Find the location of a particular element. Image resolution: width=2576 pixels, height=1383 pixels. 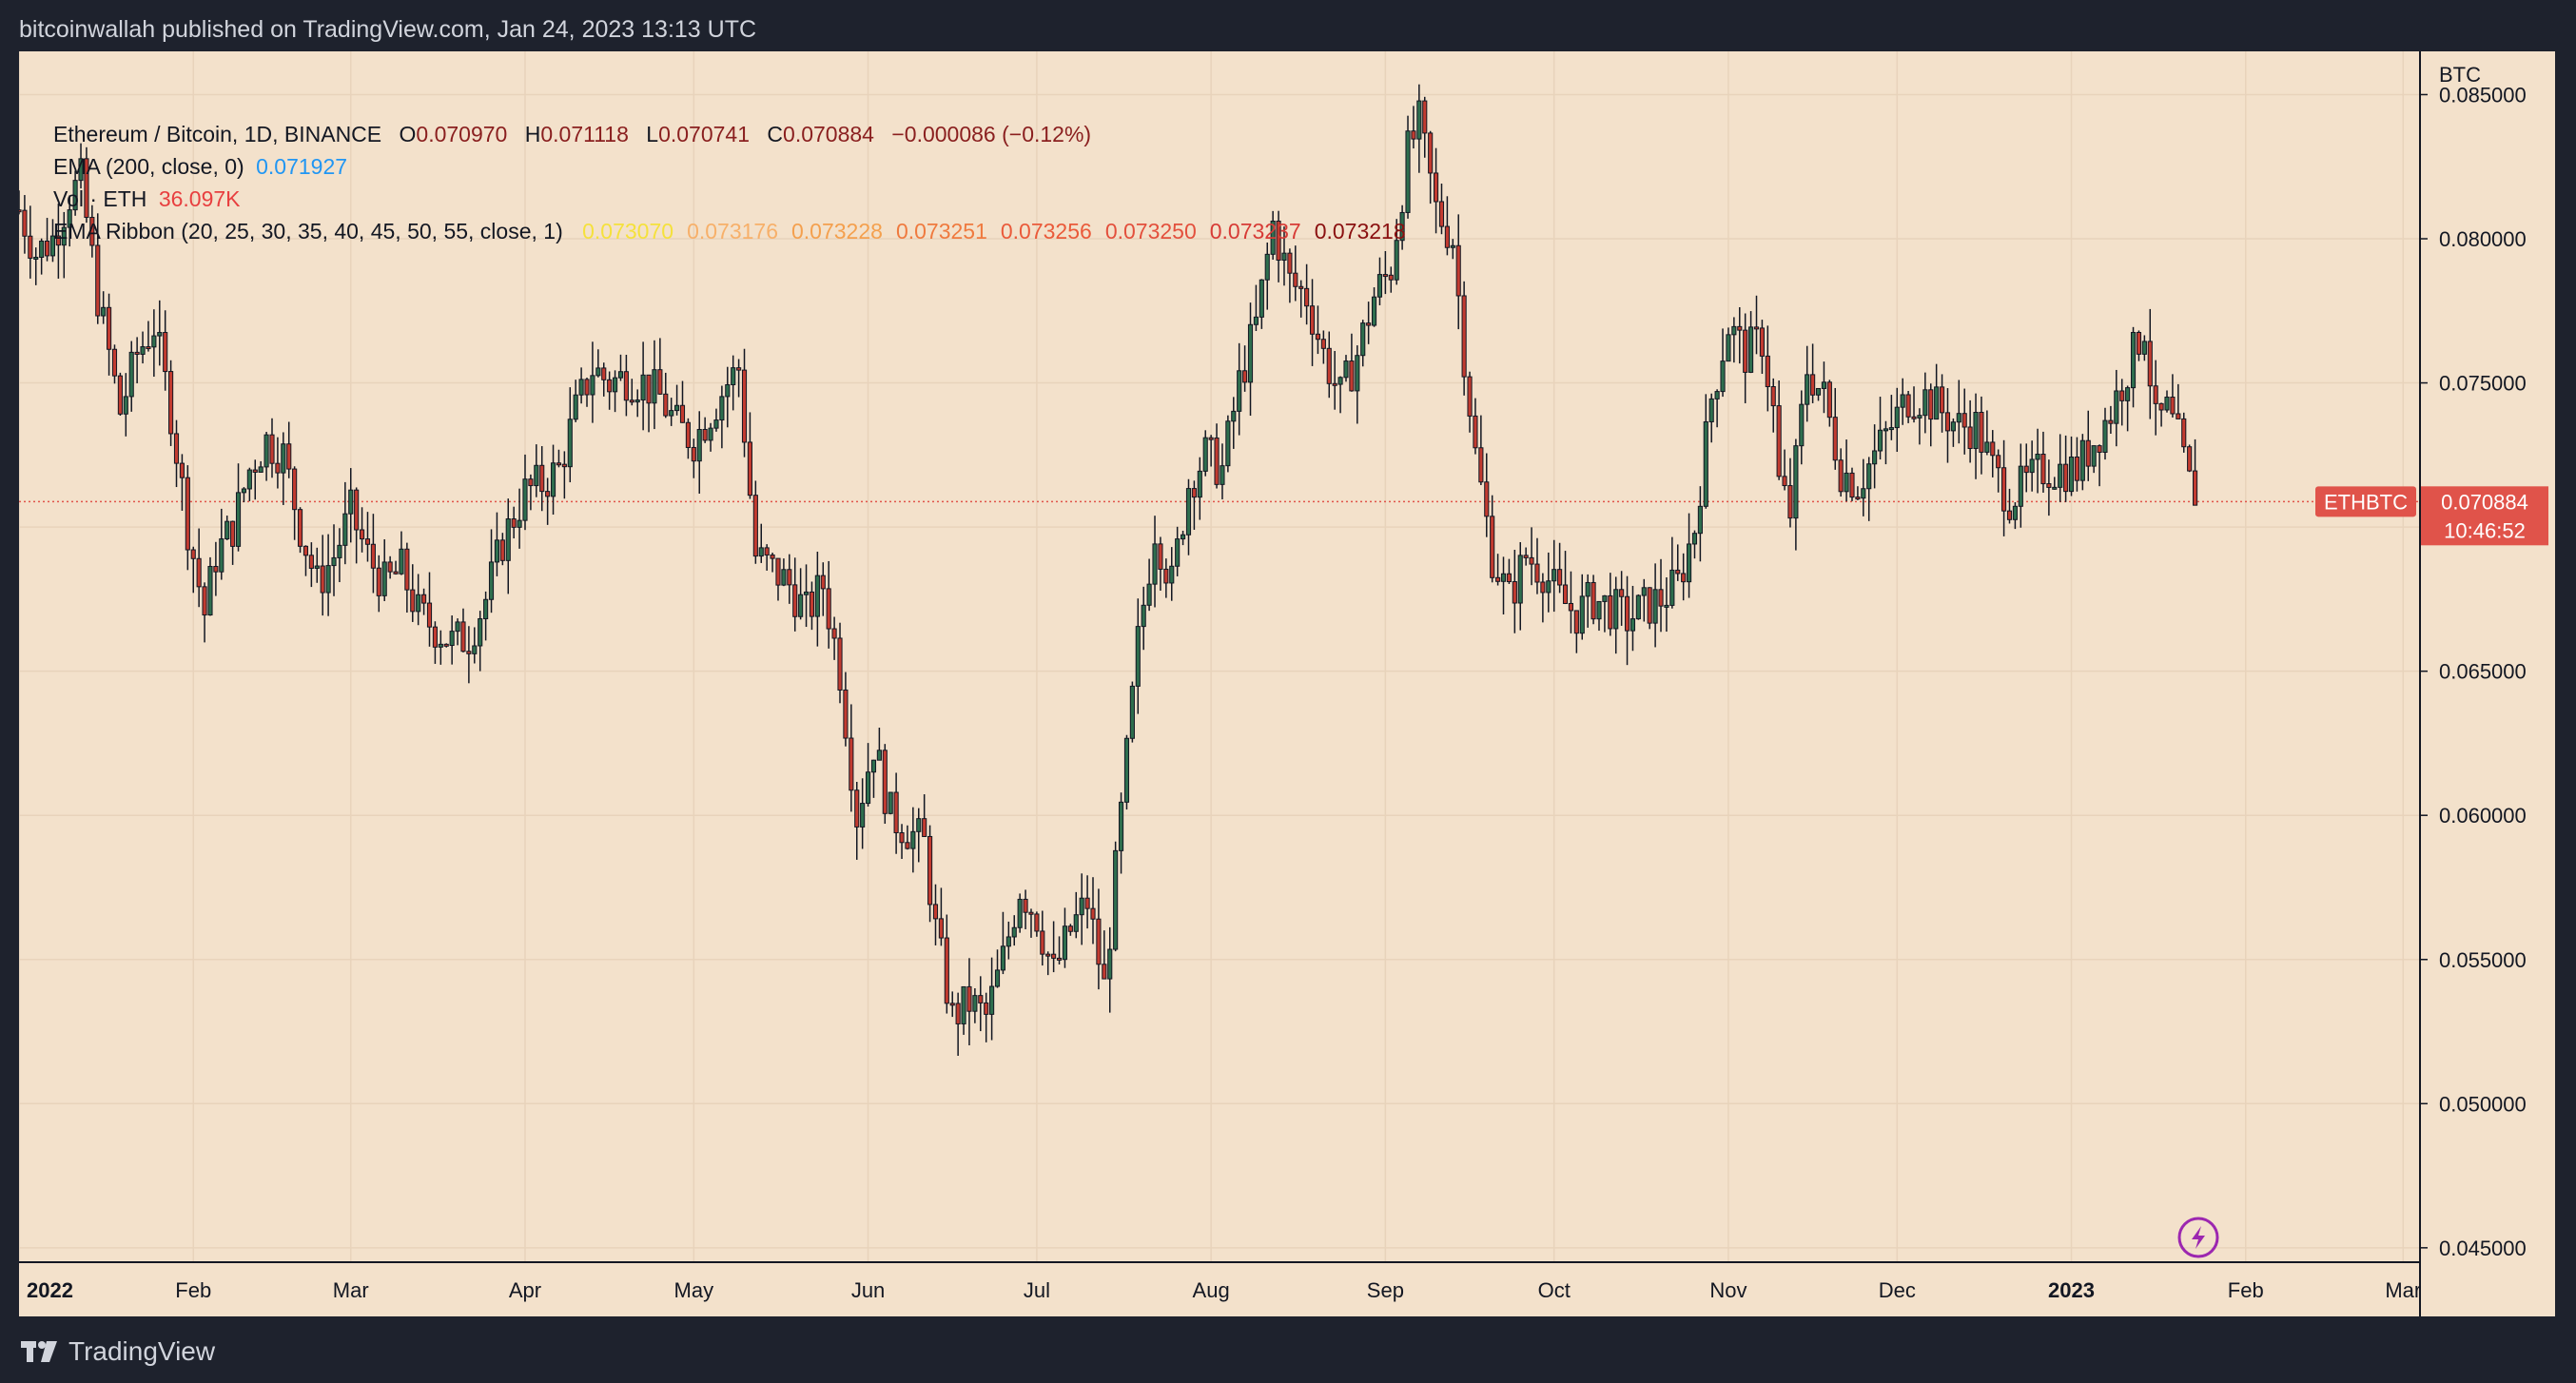

change-value: −0.000086 (−0.12%) is located at coordinates (991, 134).